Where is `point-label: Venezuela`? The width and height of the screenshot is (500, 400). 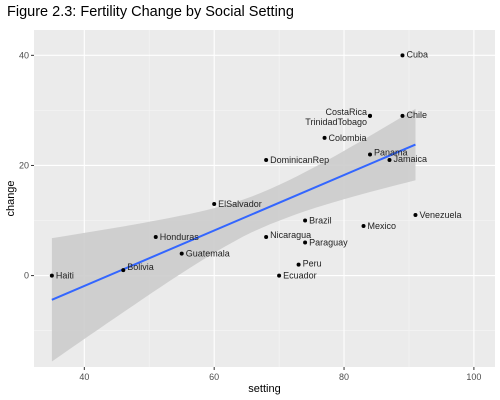
point-label: Venezuela is located at coordinates (440, 215).